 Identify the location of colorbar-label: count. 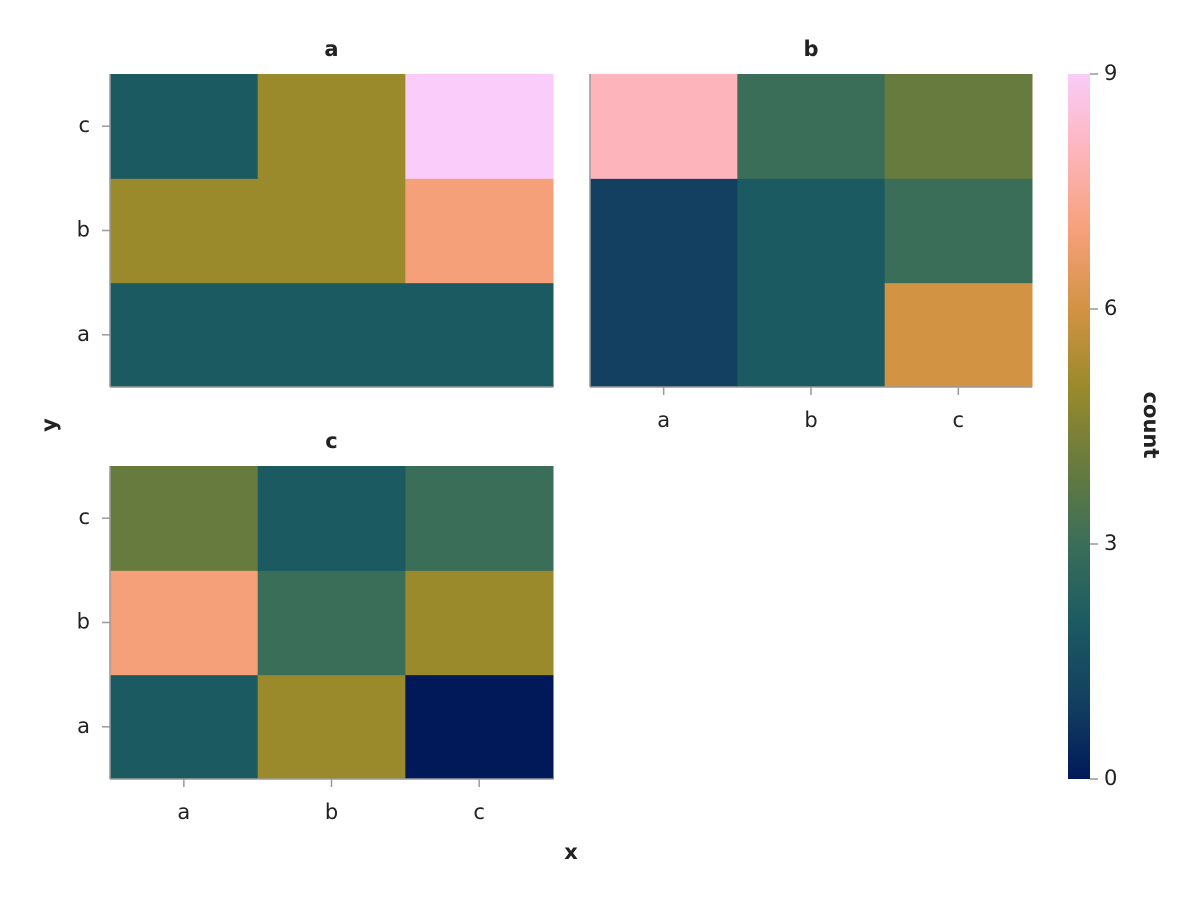
(1151, 425).